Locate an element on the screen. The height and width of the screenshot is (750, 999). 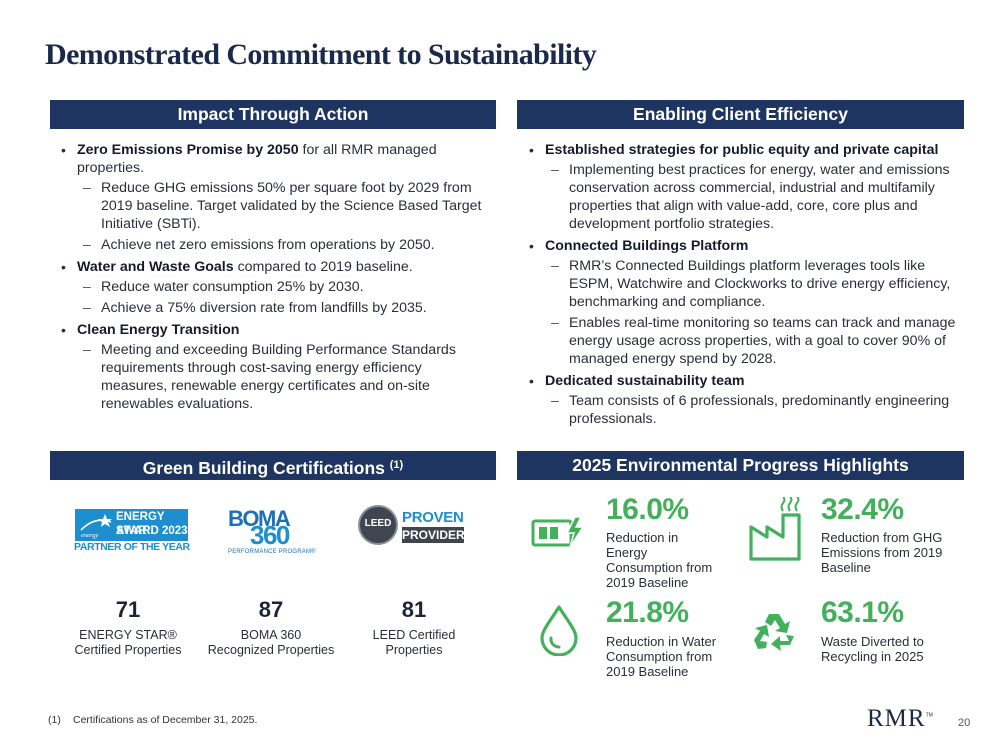
green-building-certifications-header: Green Building Certifications (1) is located at coordinates (273, 465).